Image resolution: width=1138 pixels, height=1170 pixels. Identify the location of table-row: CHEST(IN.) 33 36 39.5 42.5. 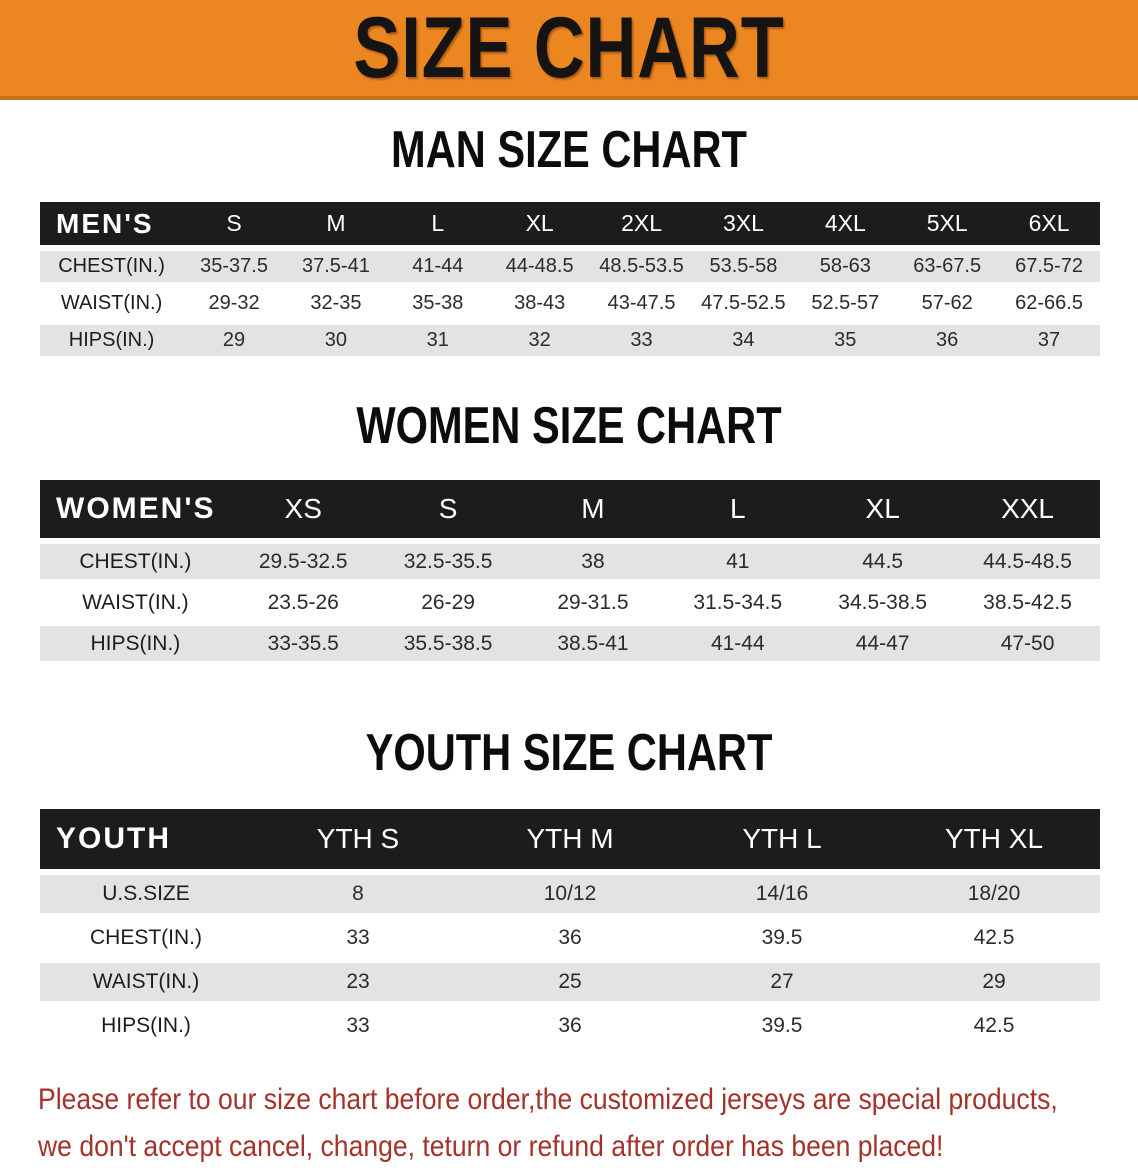
(570, 938).